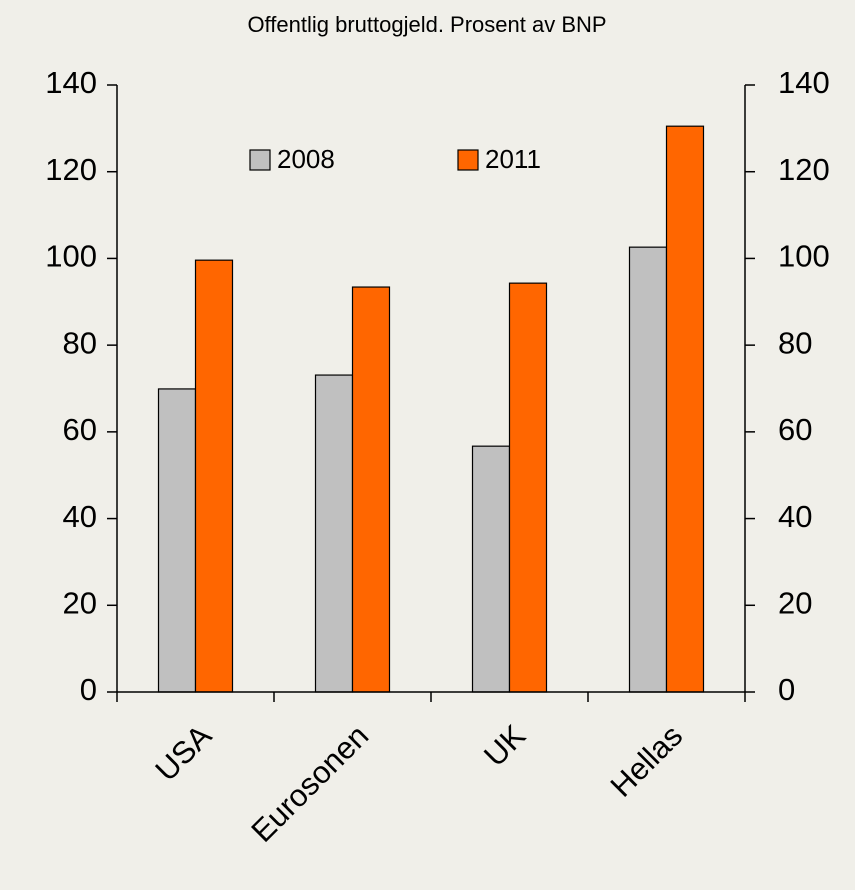 The height and width of the screenshot is (890, 855). What do you see at coordinates (71, 82) in the screenshot?
I see `y-tick-label: 140` at bounding box center [71, 82].